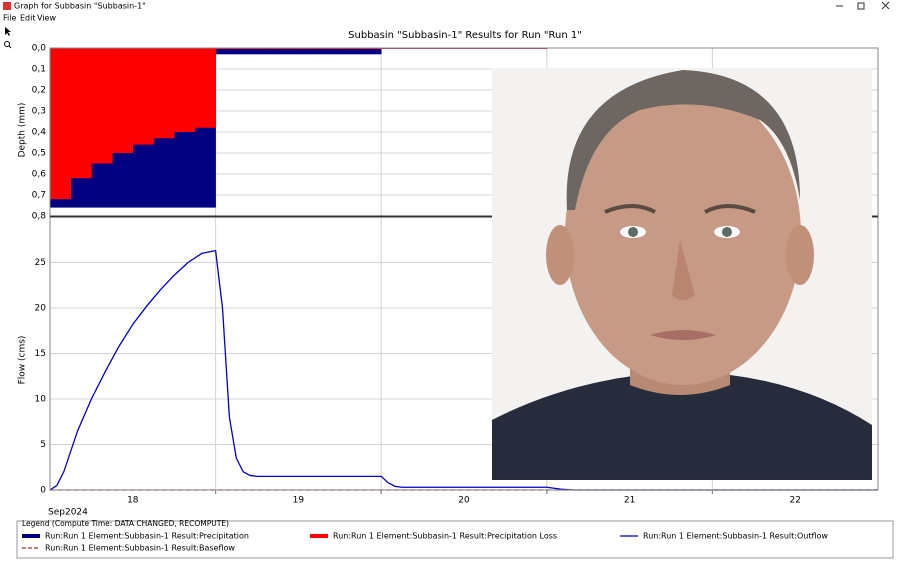 The height and width of the screenshot is (563, 900). I want to click on photo-face, so click(683, 235).